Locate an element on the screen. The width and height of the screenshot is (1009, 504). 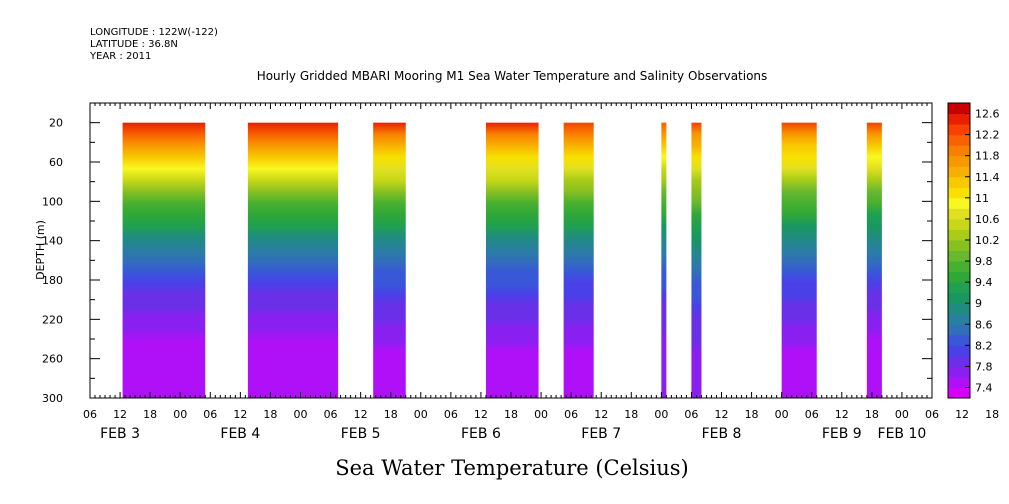
x-day-label: FEB 3 is located at coordinates (120, 434).